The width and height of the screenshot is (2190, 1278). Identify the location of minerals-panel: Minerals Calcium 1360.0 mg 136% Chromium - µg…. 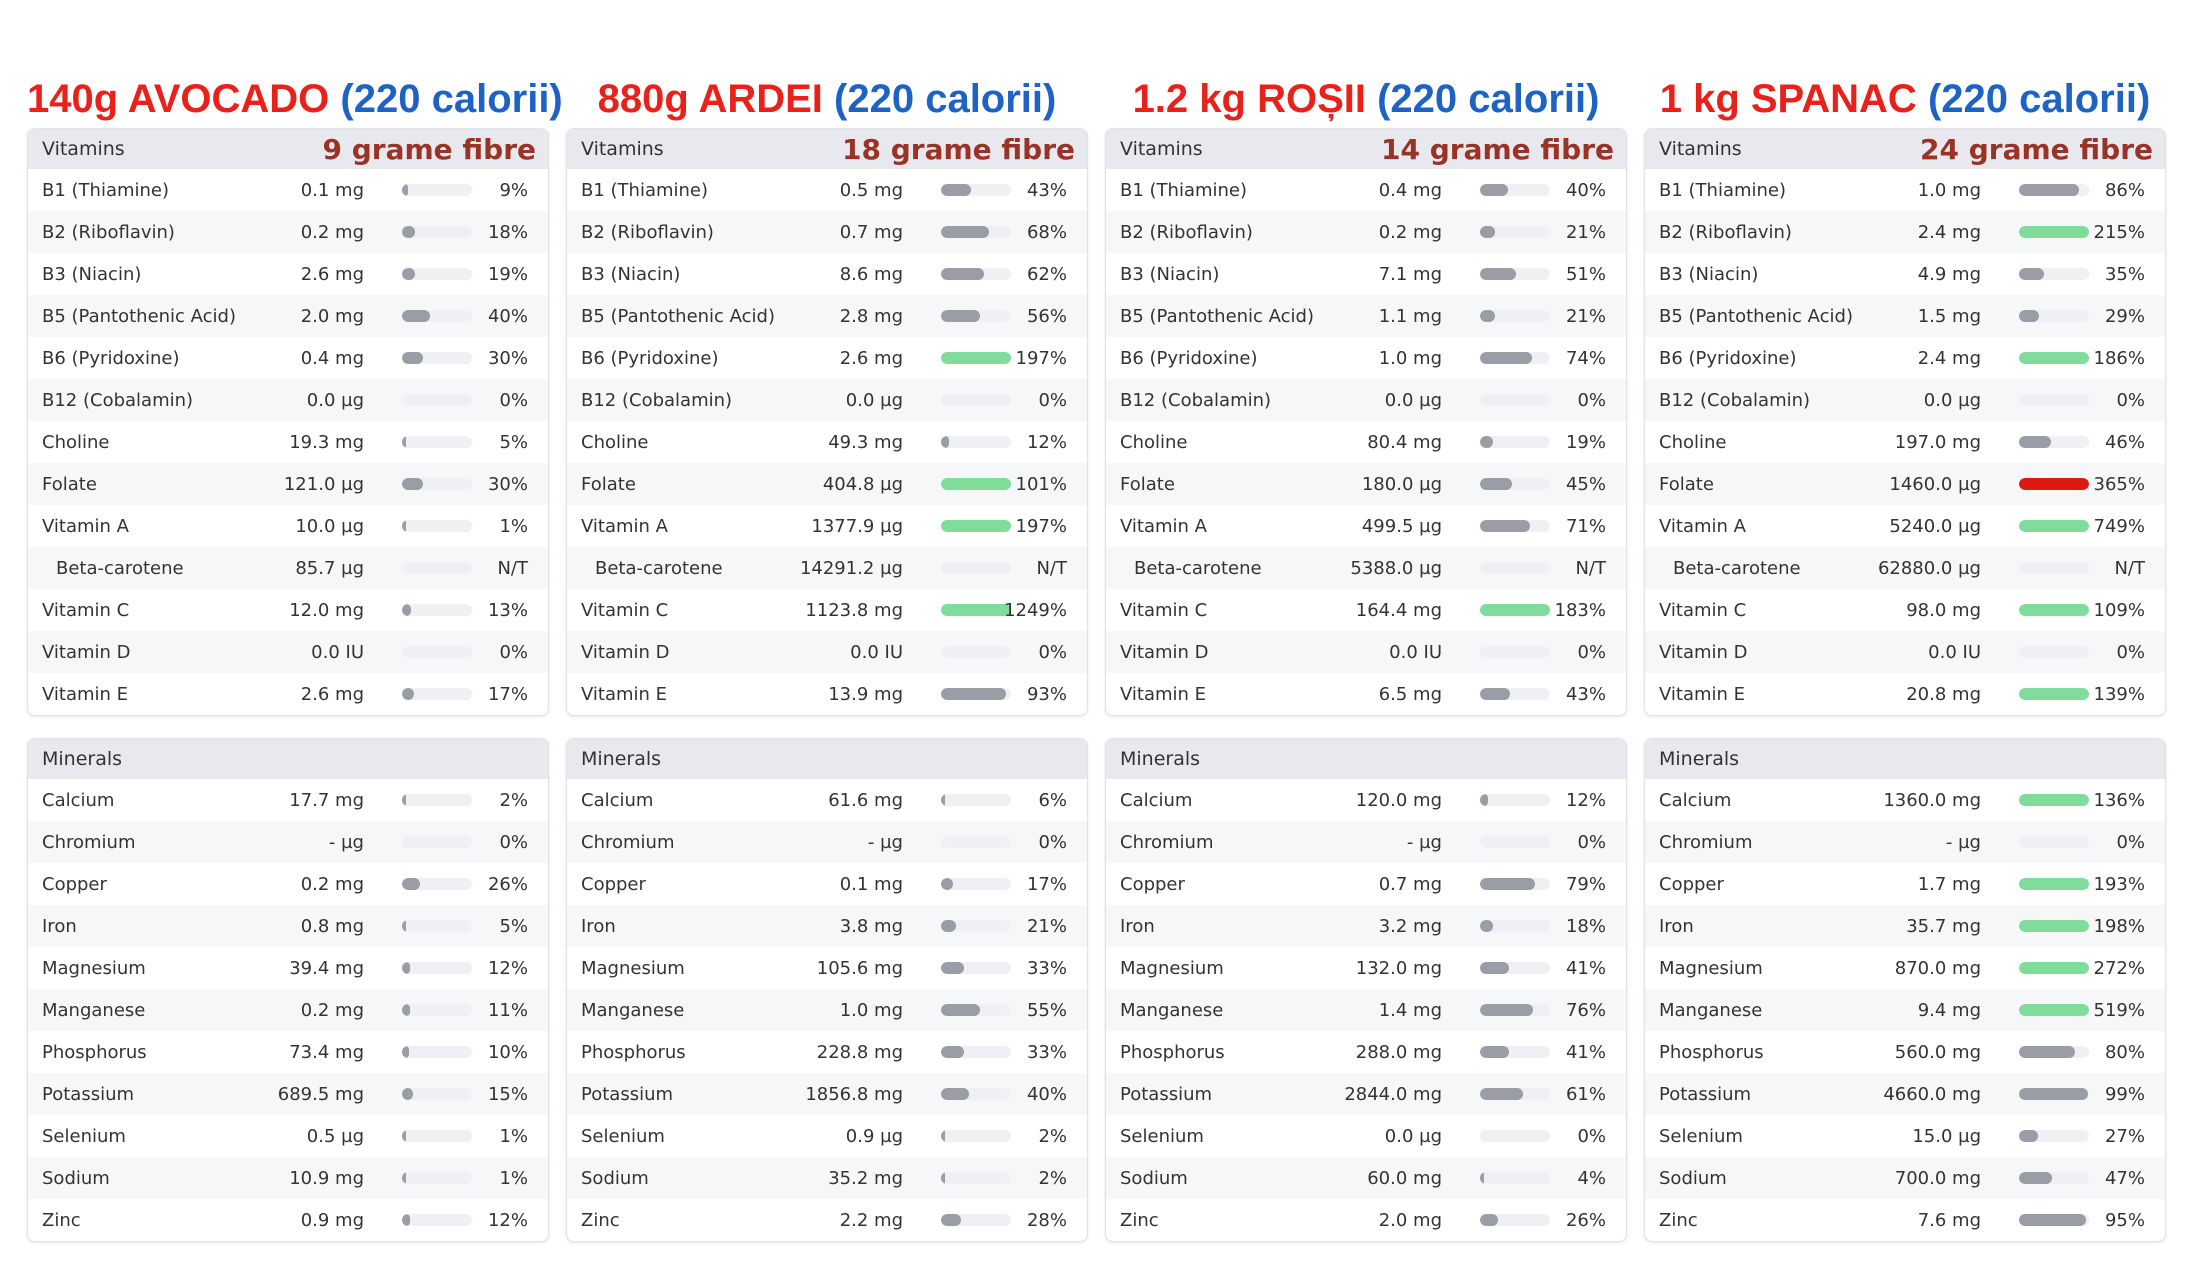
(1905, 990).